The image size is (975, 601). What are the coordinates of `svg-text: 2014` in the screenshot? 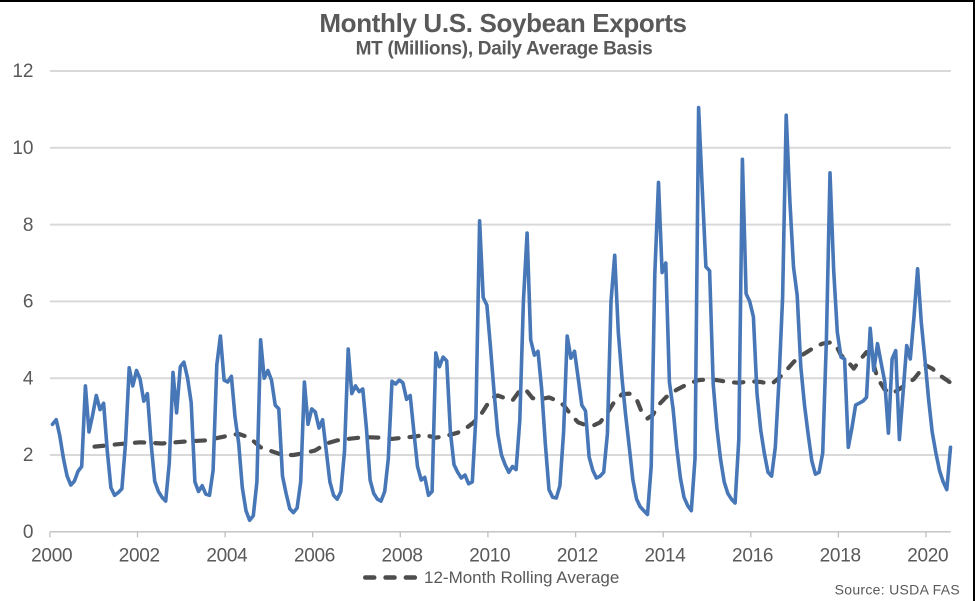 It's located at (665, 556).